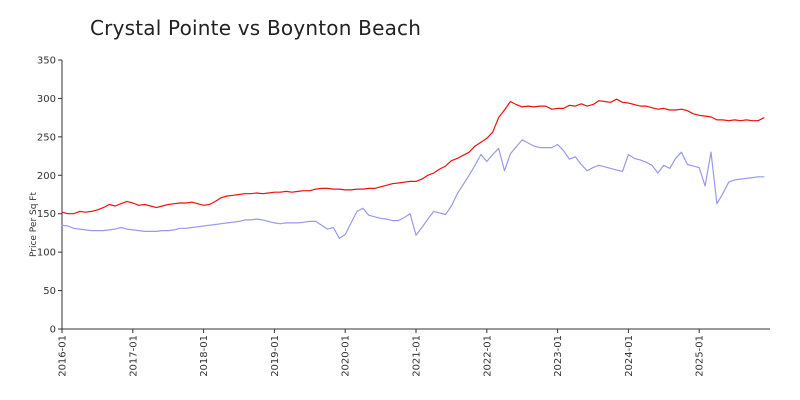 Image resolution: width=800 pixels, height=400 pixels. I want to click on x-tick-label: 2016-01, so click(63, 356).